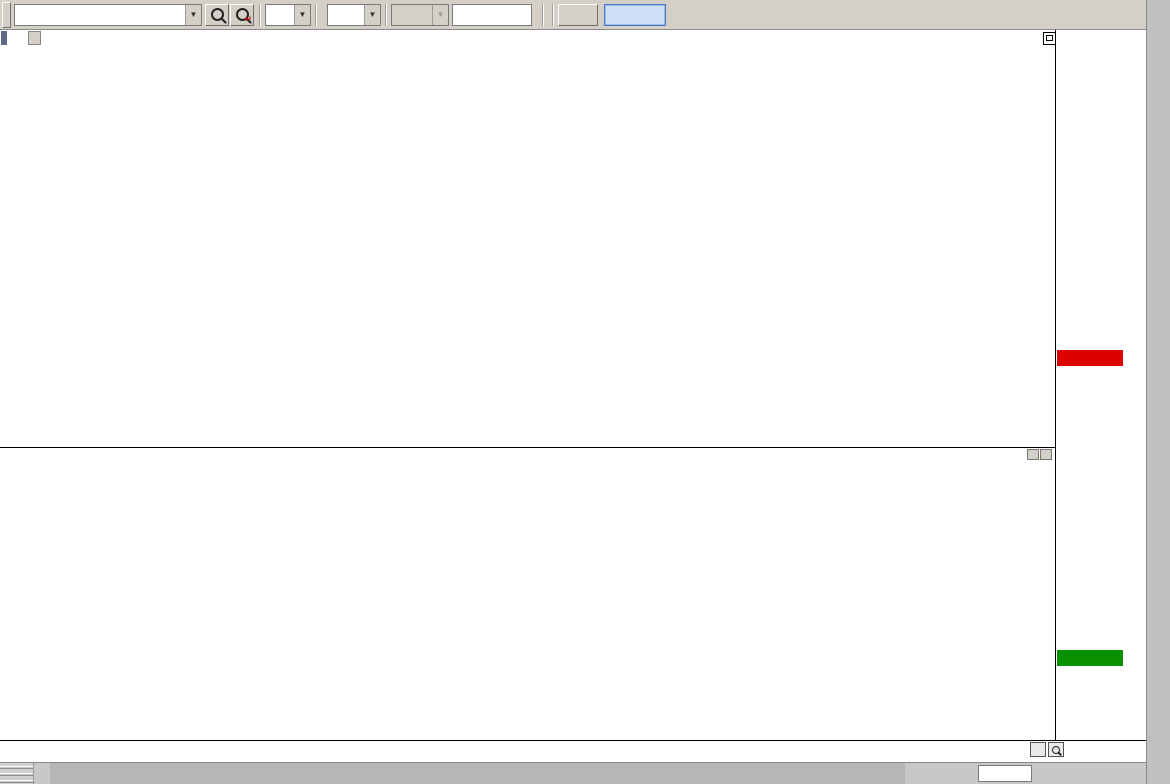 The height and width of the screenshot is (784, 1170). What do you see at coordinates (578, 14) in the screenshot?
I see `individual-button` at bounding box center [578, 14].